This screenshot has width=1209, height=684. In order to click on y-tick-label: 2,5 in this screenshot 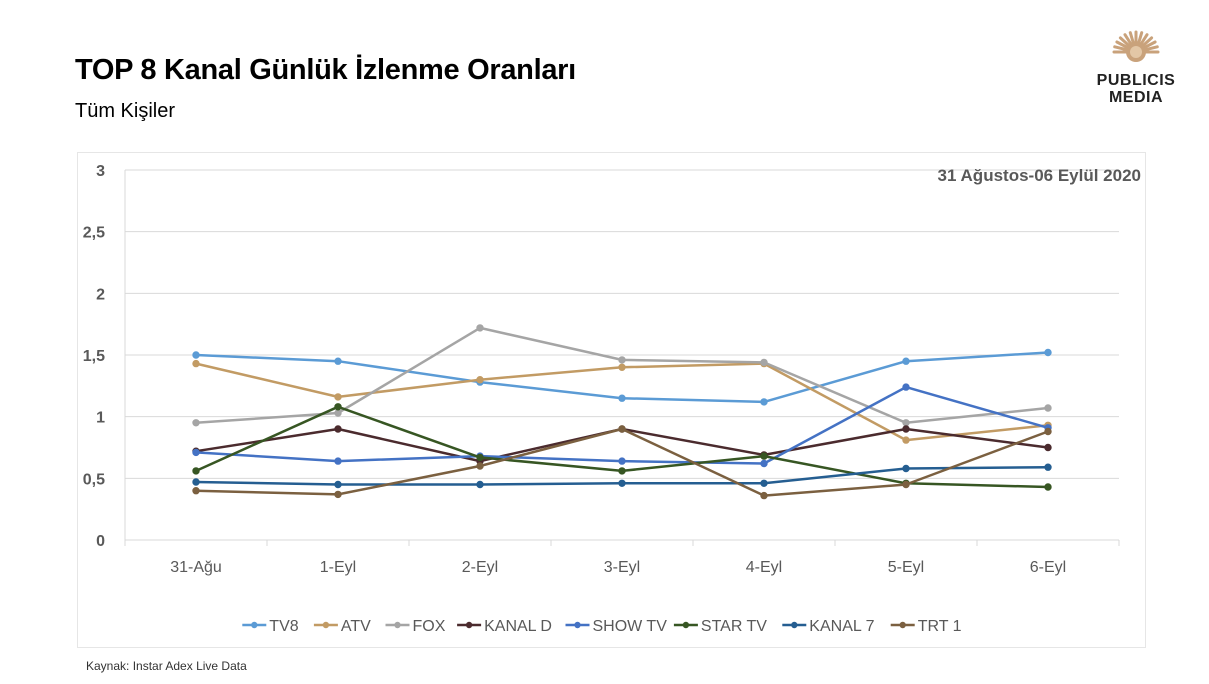, I will do `click(94, 233)`.